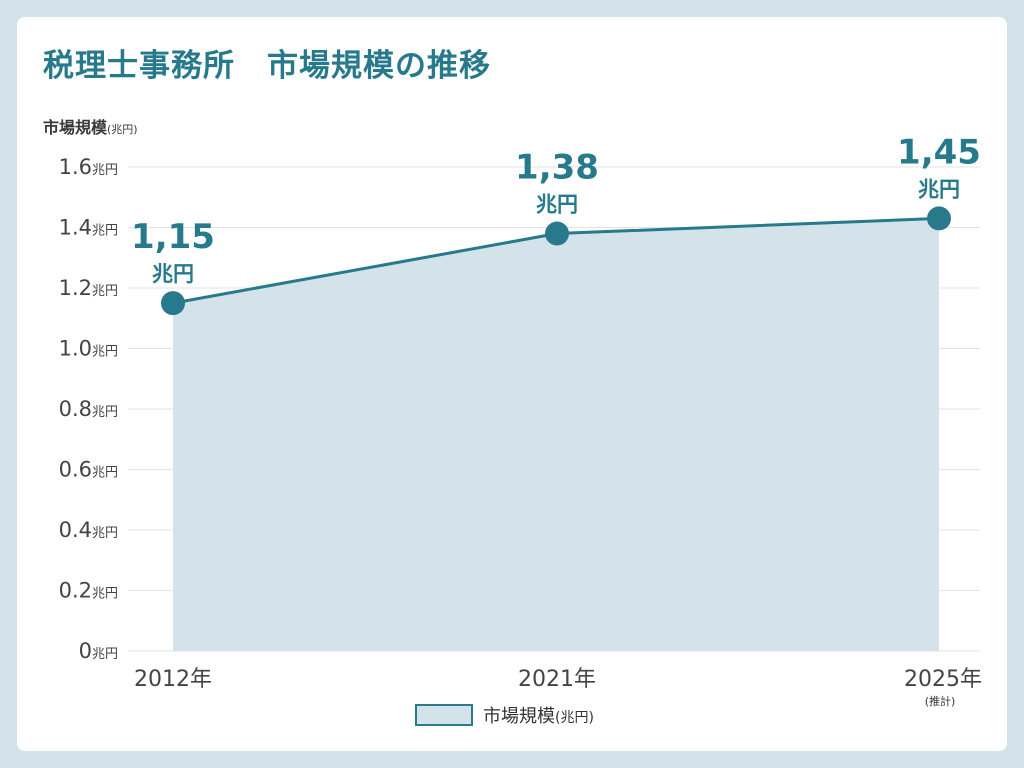 The width and height of the screenshot is (1024, 768). I want to click on x-tick-note-estimate: (推計), so click(940, 701).